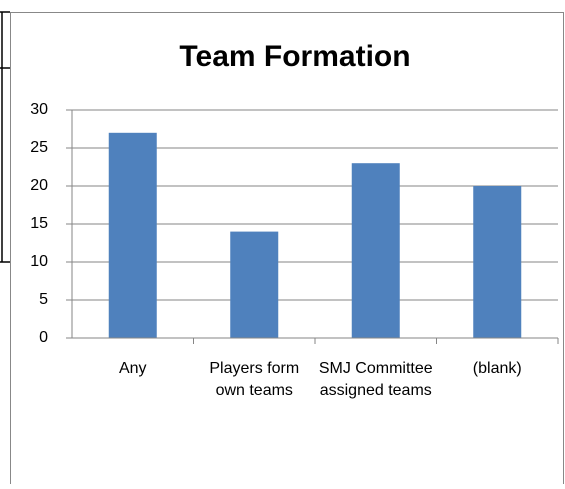  I want to click on y-tick-label: 0, so click(43, 337).